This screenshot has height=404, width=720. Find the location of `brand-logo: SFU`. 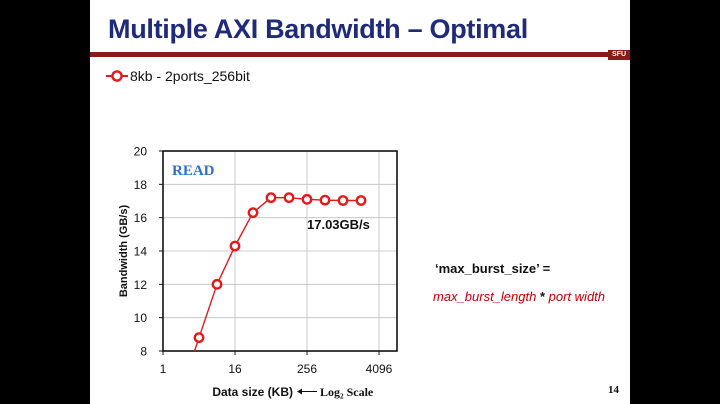

brand-logo: SFU is located at coordinates (619, 55).